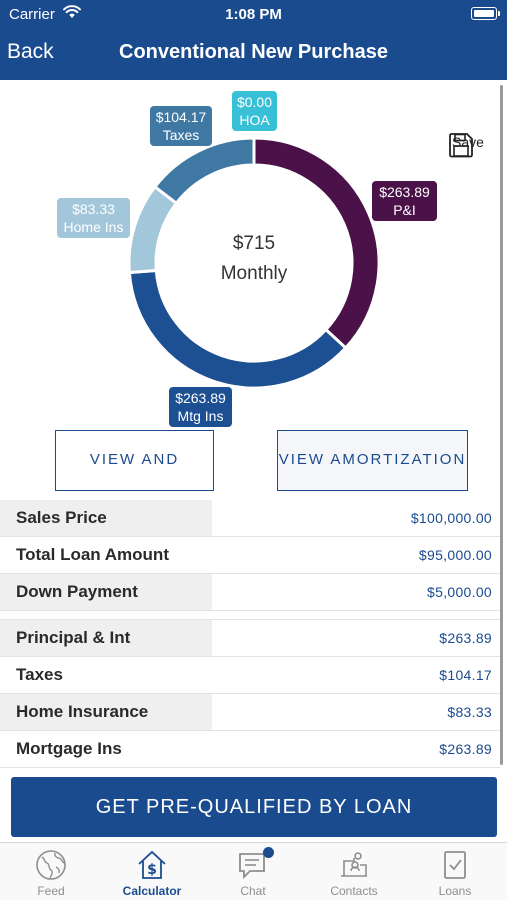 This screenshot has height=900, width=507. What do you see at coordinates (106, 592) in the screenshot?
I see `row-label: Down Payment` at bounding box center [106, 592].